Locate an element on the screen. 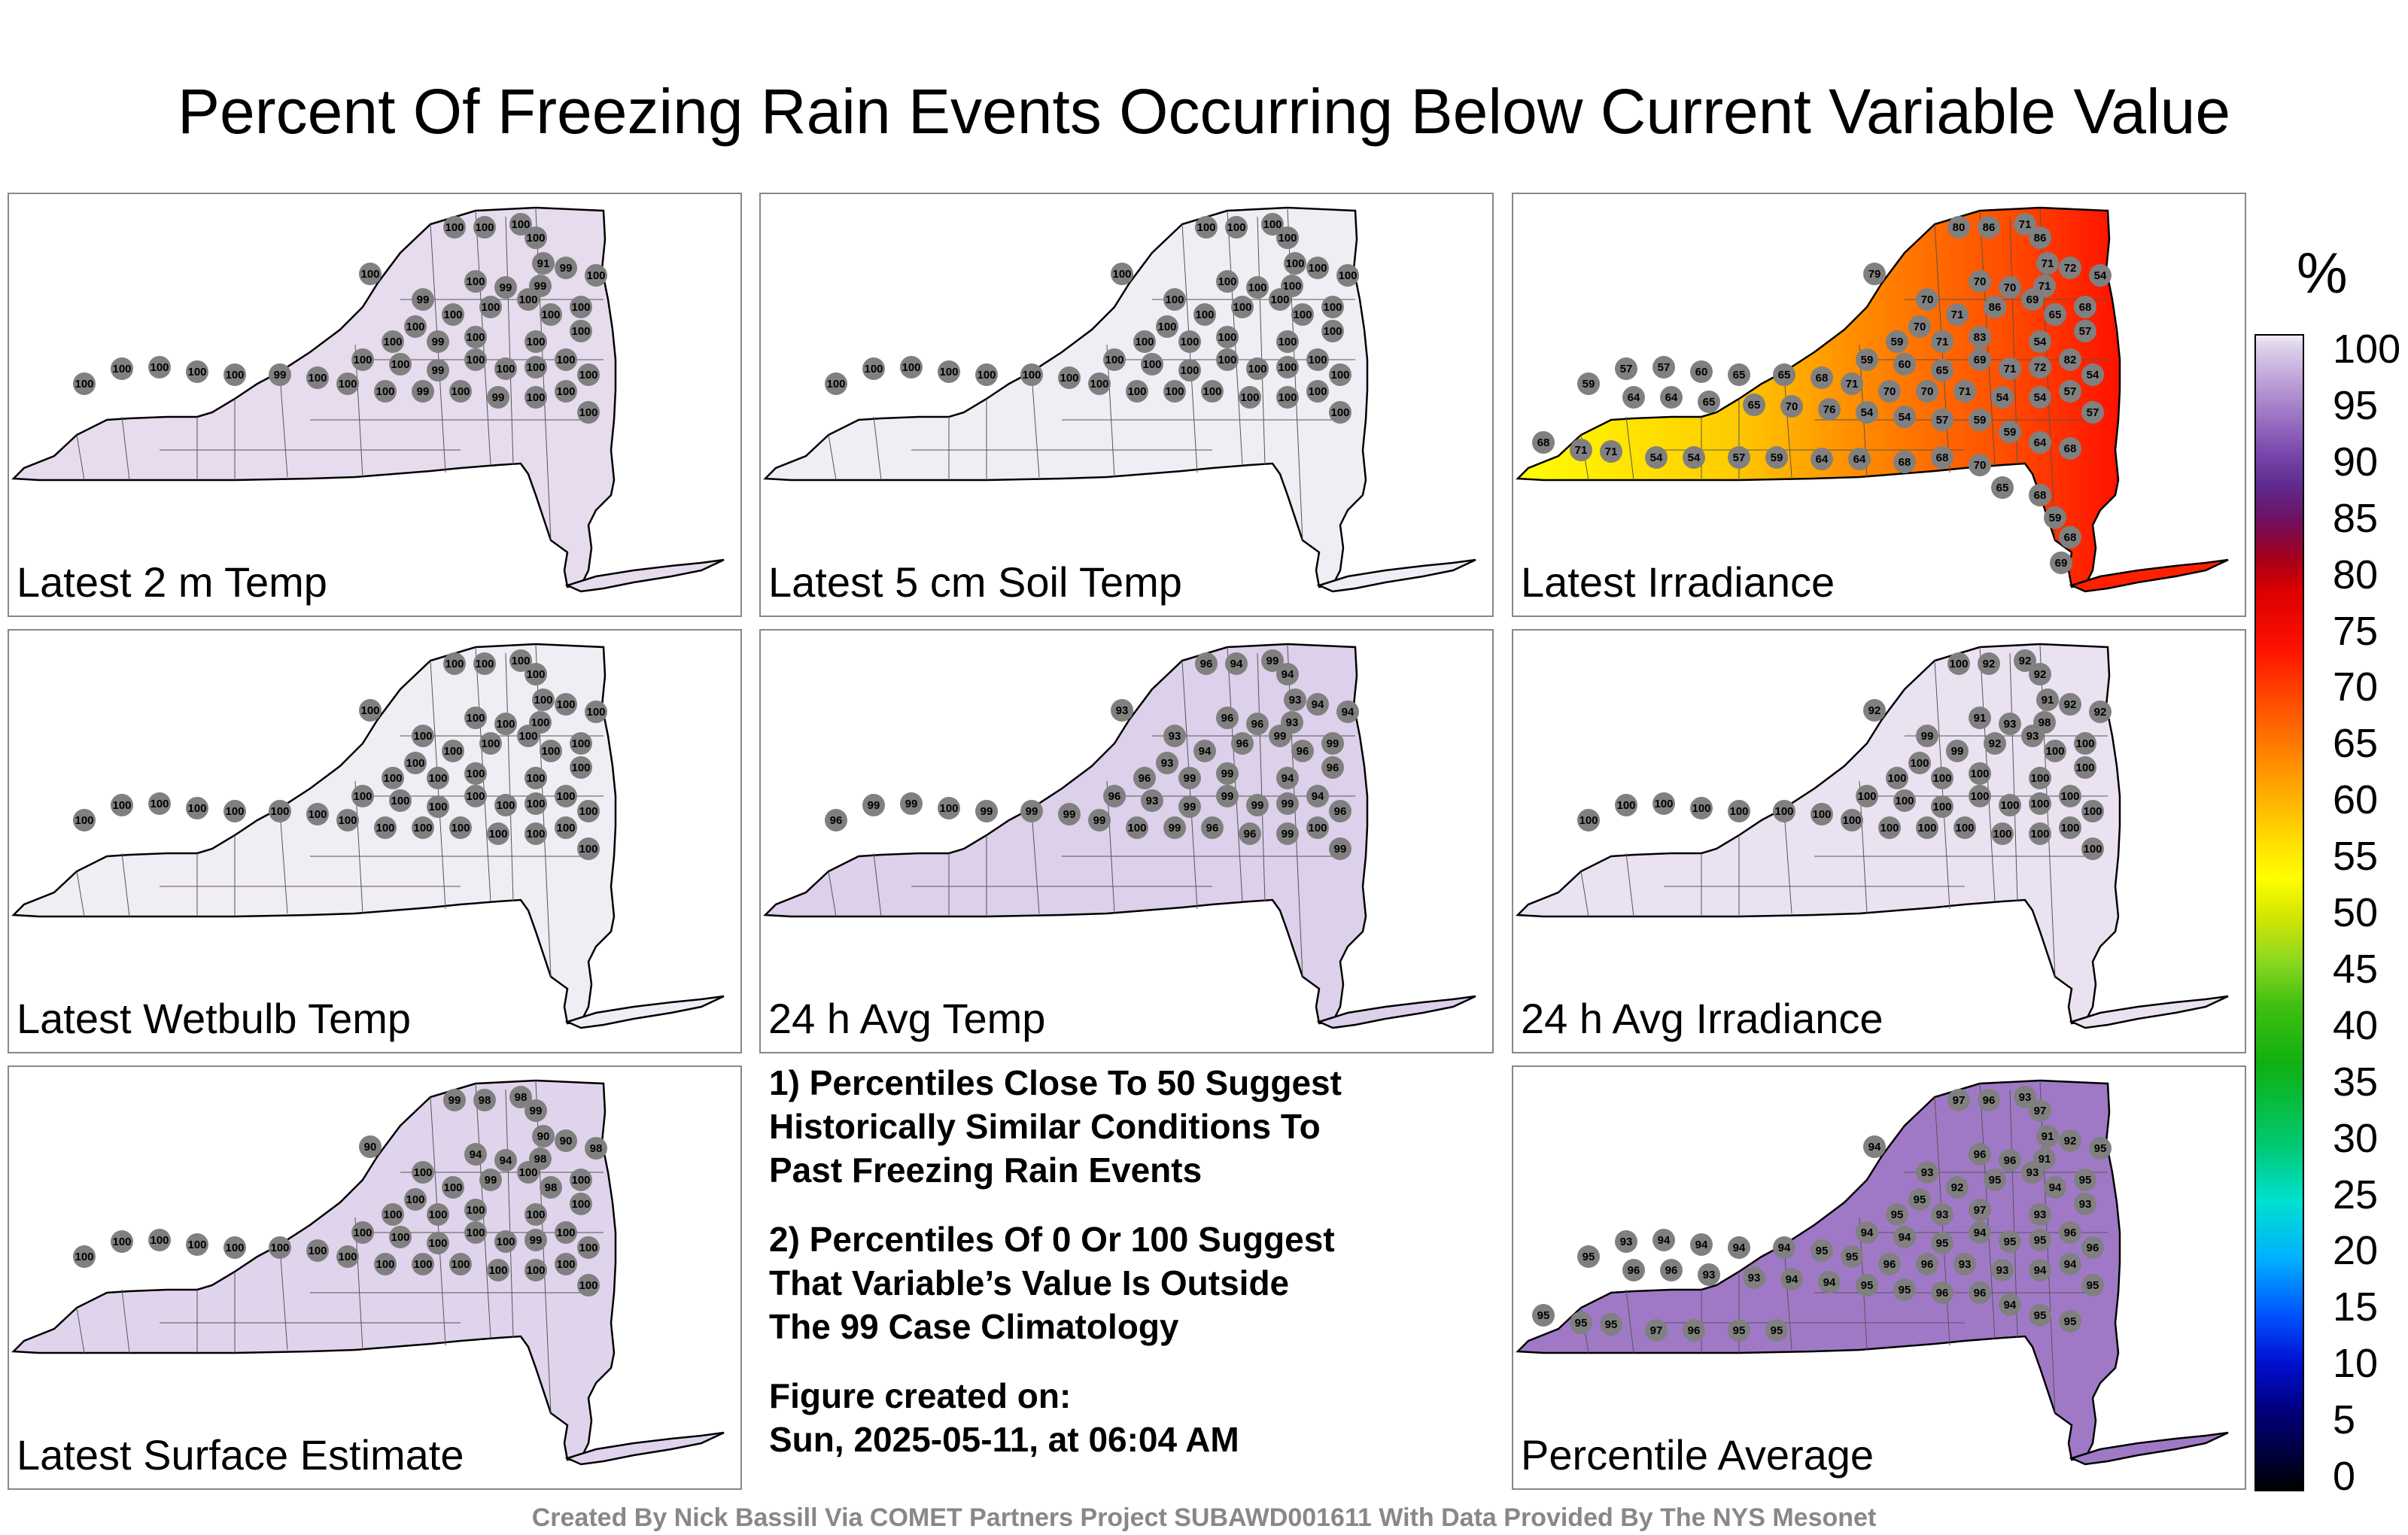  station-value: 95 is located at coordinates (1589, 1257).